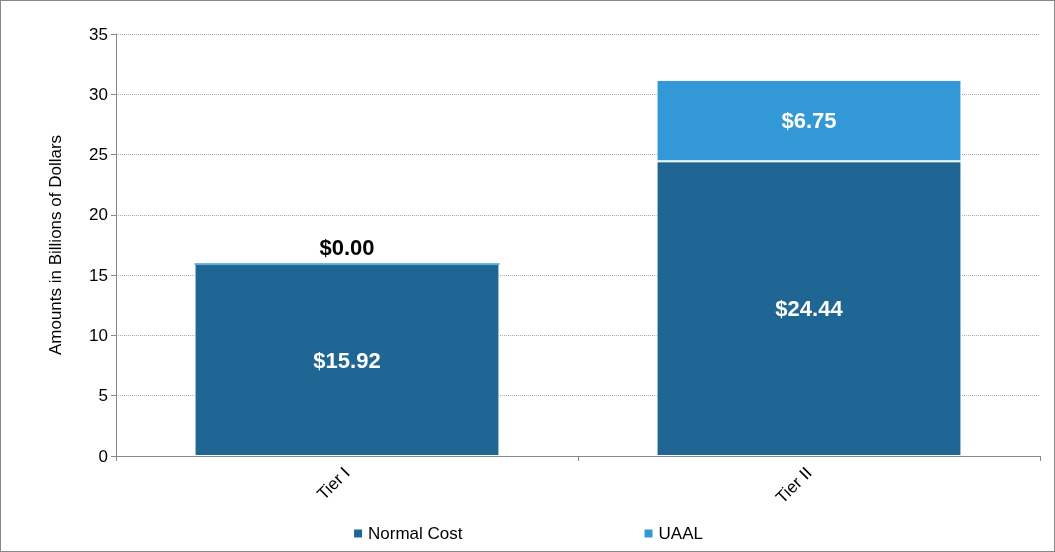 The width and height of the screenshot is (1055, 552). Describe the element at coordinates (103, 396) in the screenshot. I see `y-tick-label: 5` at that location.